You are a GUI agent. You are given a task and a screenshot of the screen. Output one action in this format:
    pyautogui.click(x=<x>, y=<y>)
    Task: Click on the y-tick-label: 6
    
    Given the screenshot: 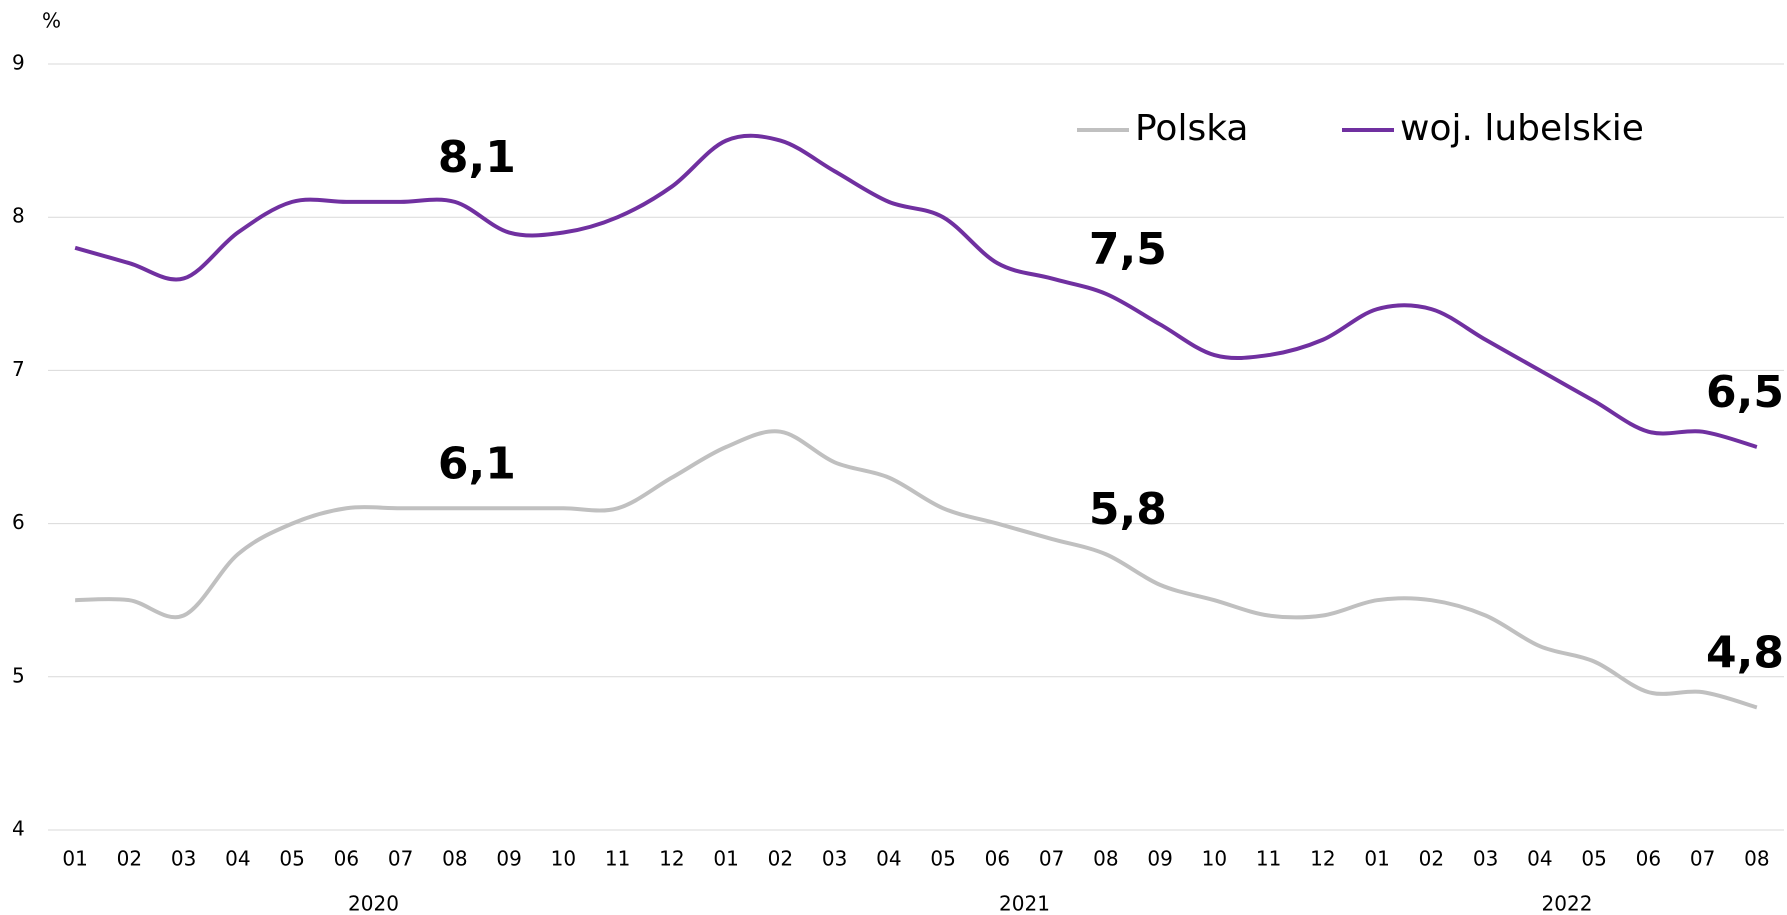 What is the action you would take?
    pyautogui.click(x=18, y=522)
    